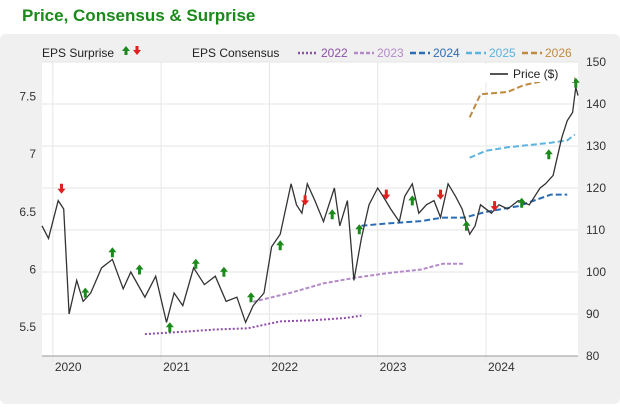  What do you see at coordinates (501, 367) in the screenshot?
I see `x-tick: 2024` at bounding box center [501, 367].